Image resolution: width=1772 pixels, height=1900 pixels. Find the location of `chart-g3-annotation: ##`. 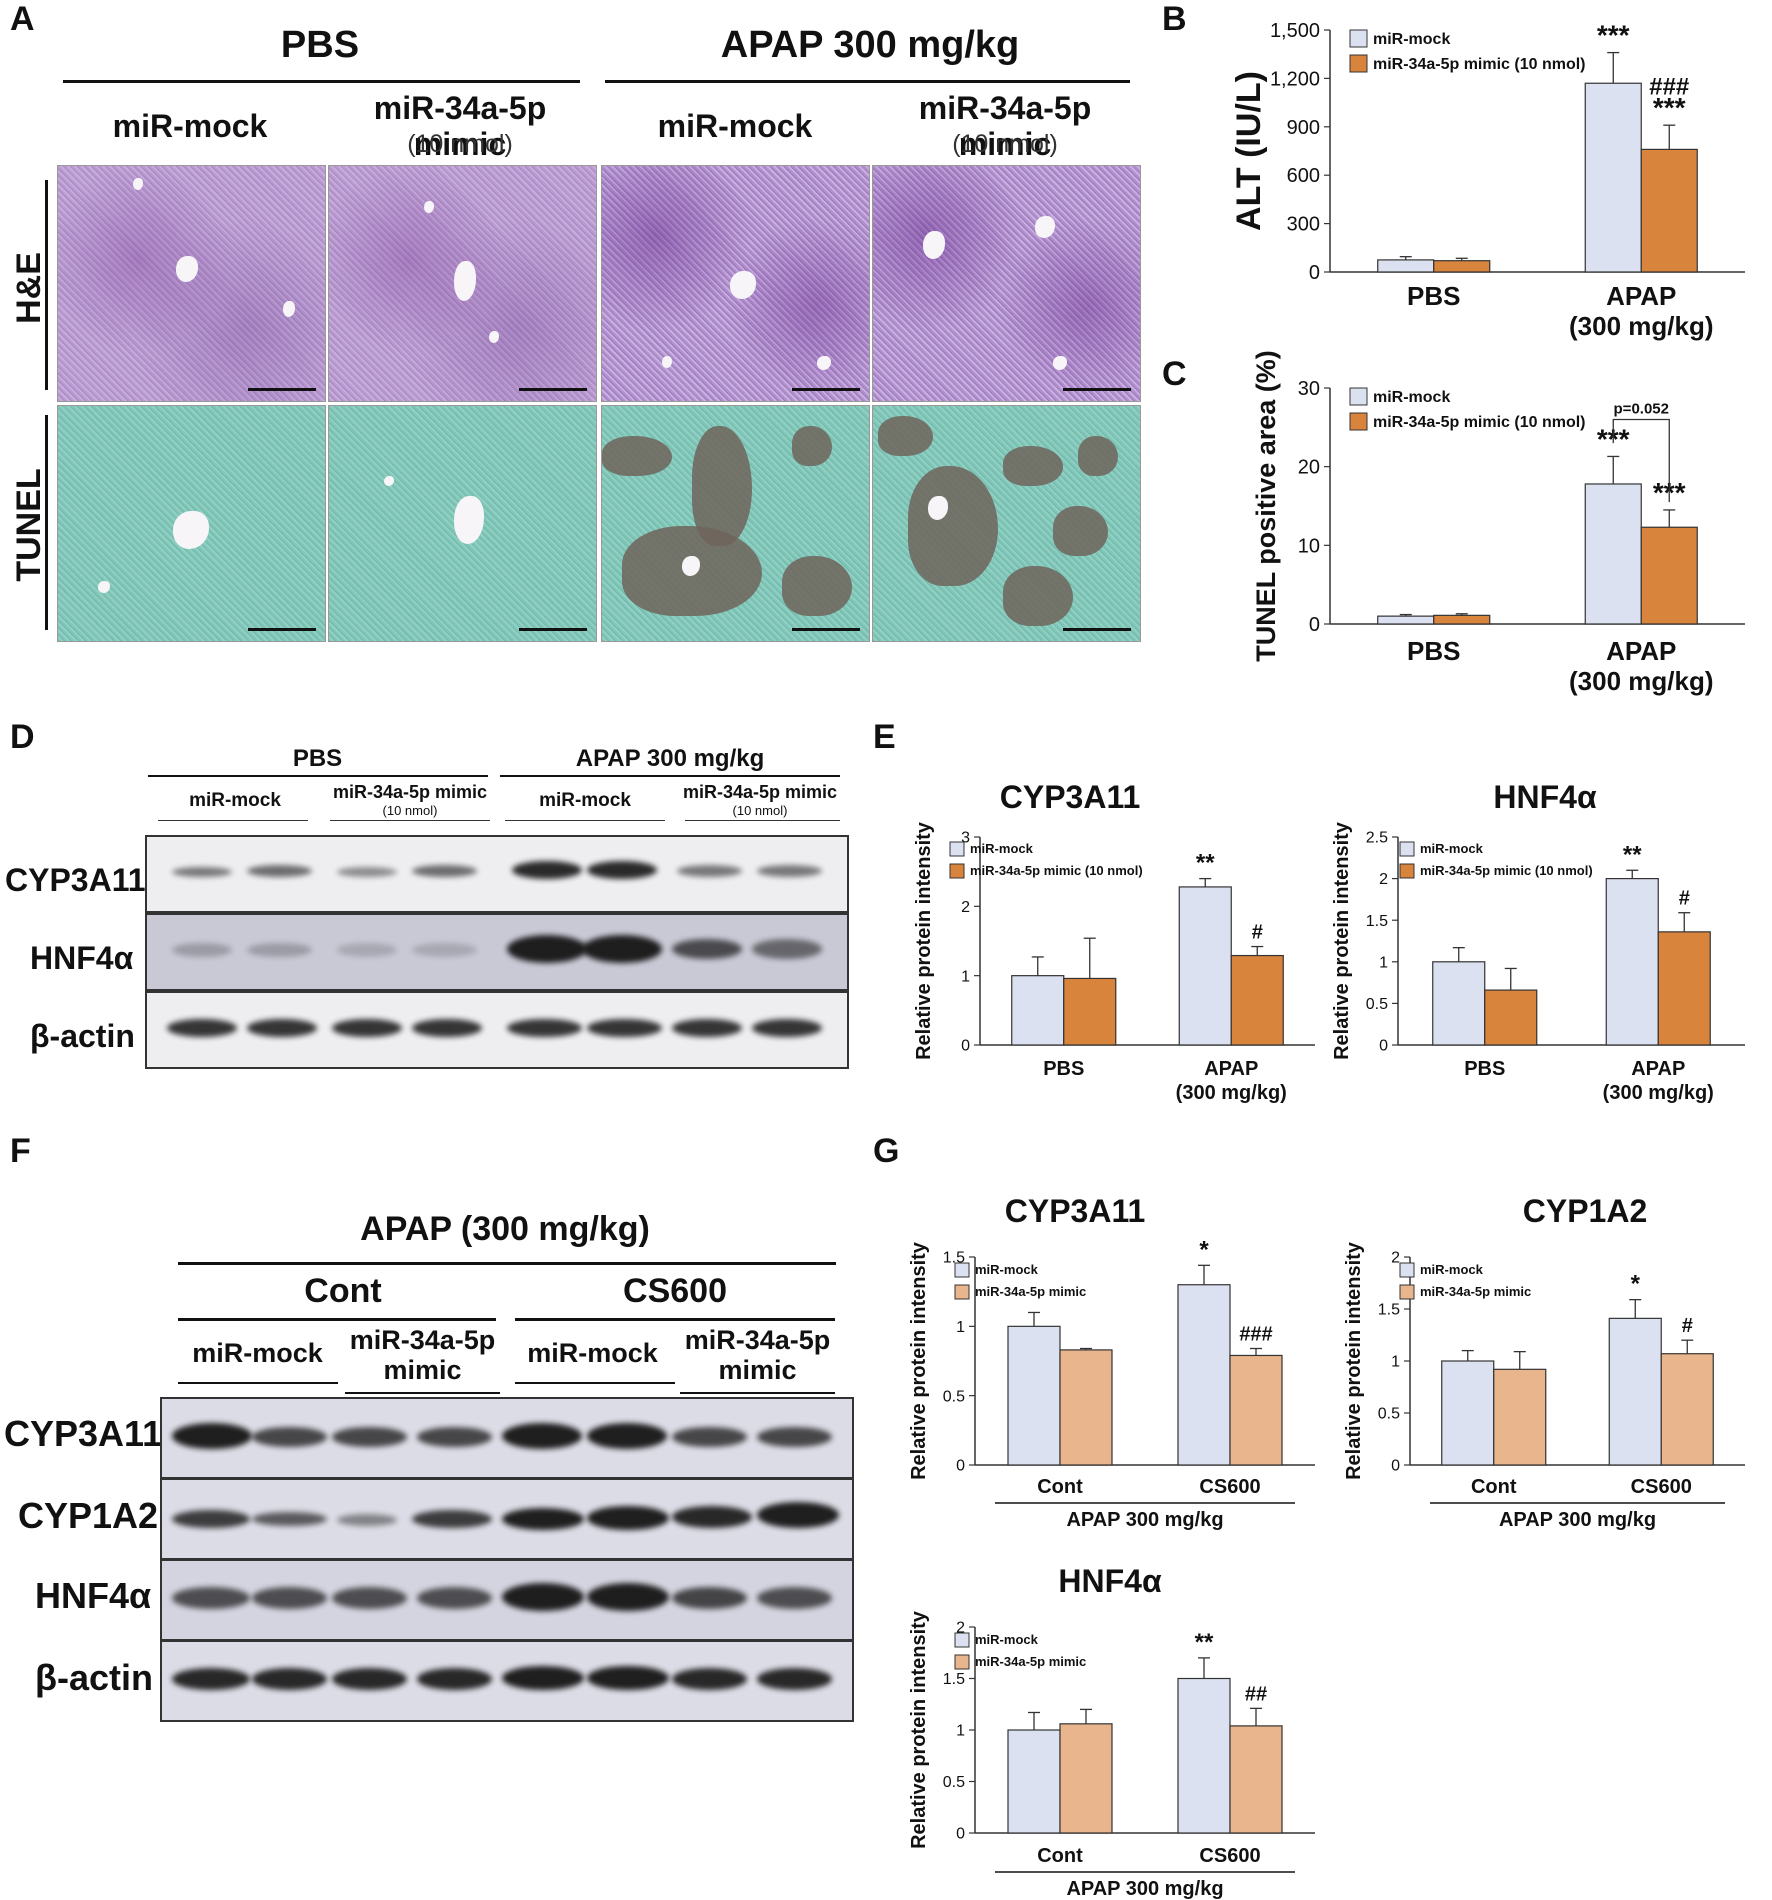

chart-g3-annotation: ## is located at coordinates (1256, 1694).